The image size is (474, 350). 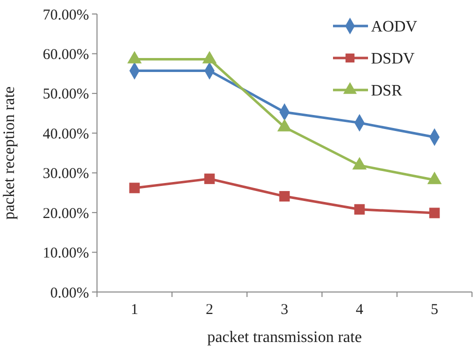 What do you see at coordinates (134, 310) in the screenshot?
I see `x-tick-label: 1` at bounding box center [134, 310].